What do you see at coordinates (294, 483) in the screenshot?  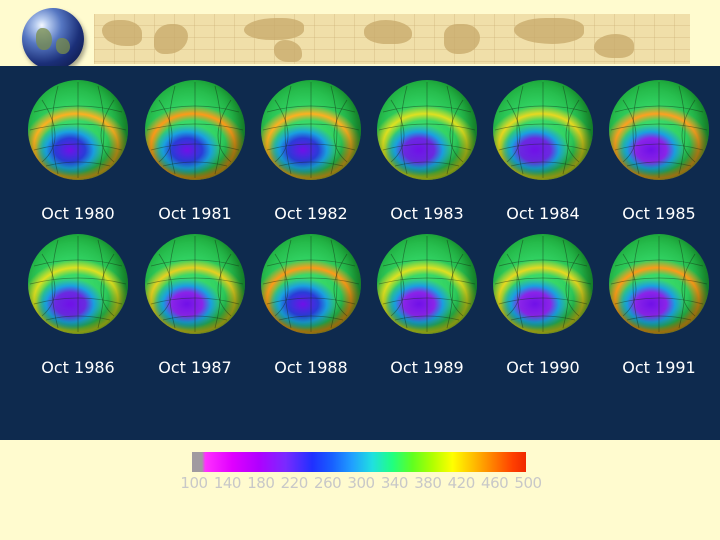 I see `scale-tick-label: 220` at bounding box center [294, 483].